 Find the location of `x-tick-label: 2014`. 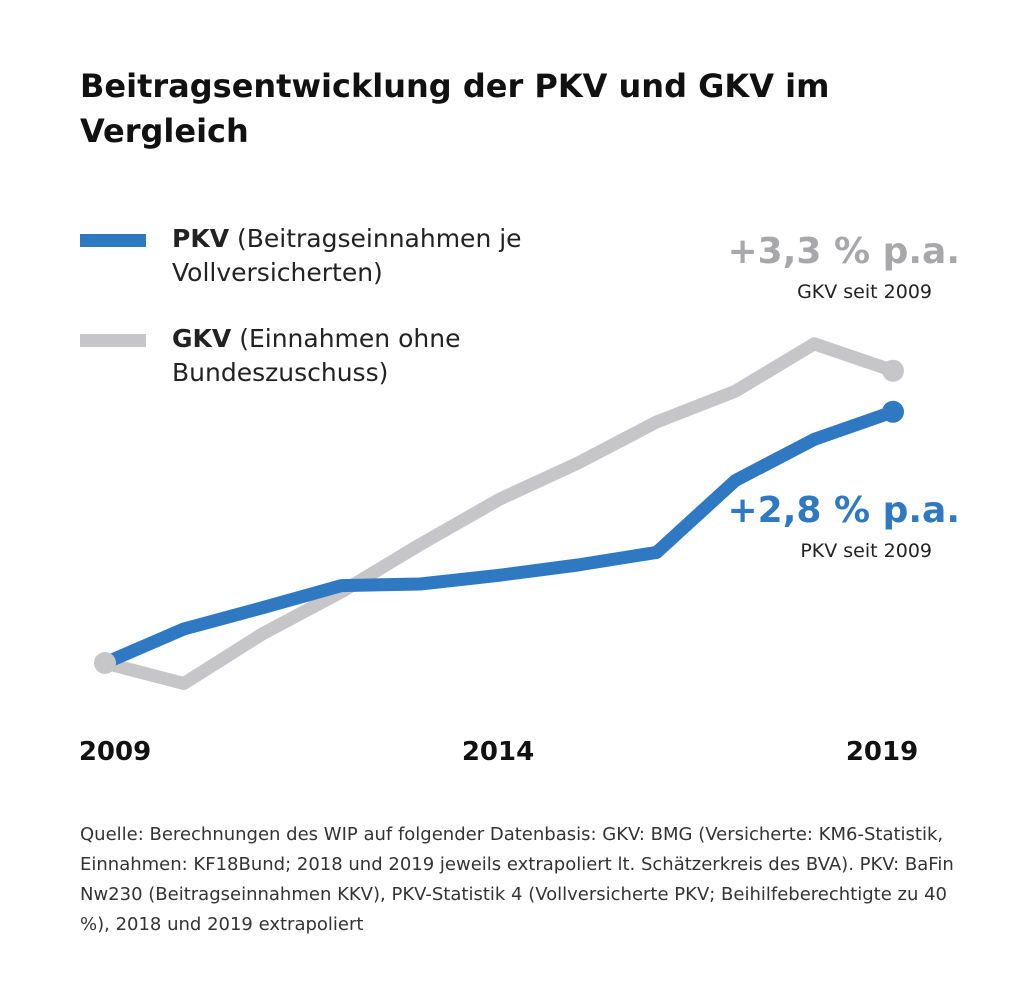

x-tick-label: 2014 is located at coordinates (498, 752).